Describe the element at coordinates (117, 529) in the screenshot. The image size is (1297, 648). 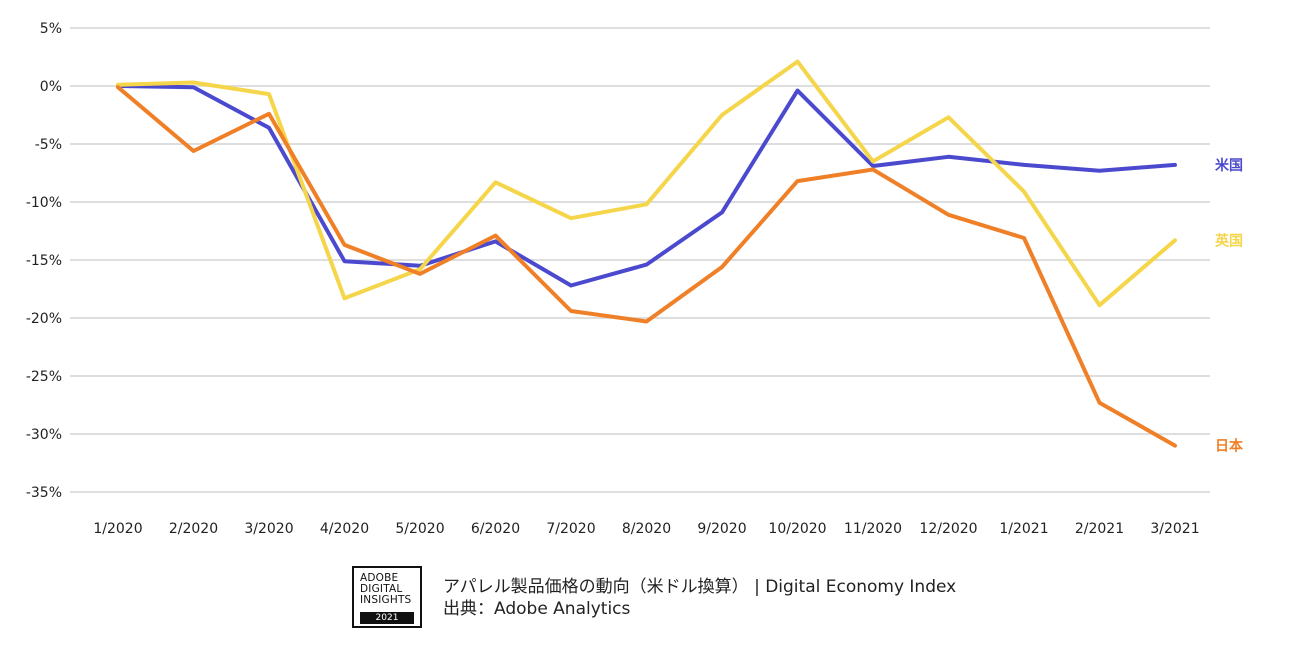
I see `x-tick-label: 1/2020` at that location.